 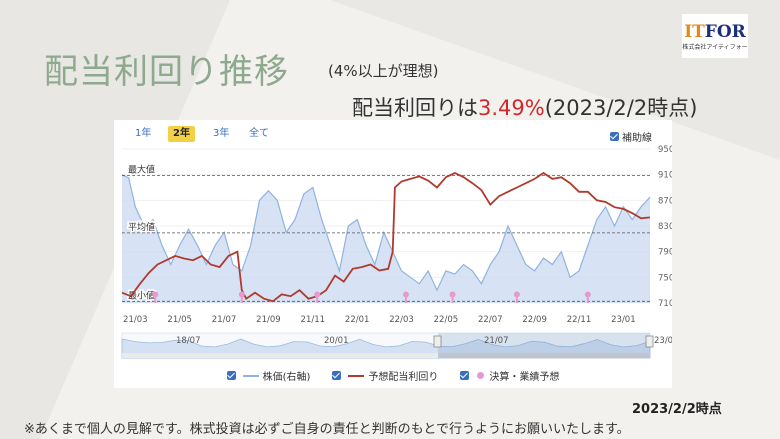 What do you see at coordinates (383, 71) in the screenshot?
I see `page-subtitle: (4%以上が理想)` at bounding box center [383, 71].